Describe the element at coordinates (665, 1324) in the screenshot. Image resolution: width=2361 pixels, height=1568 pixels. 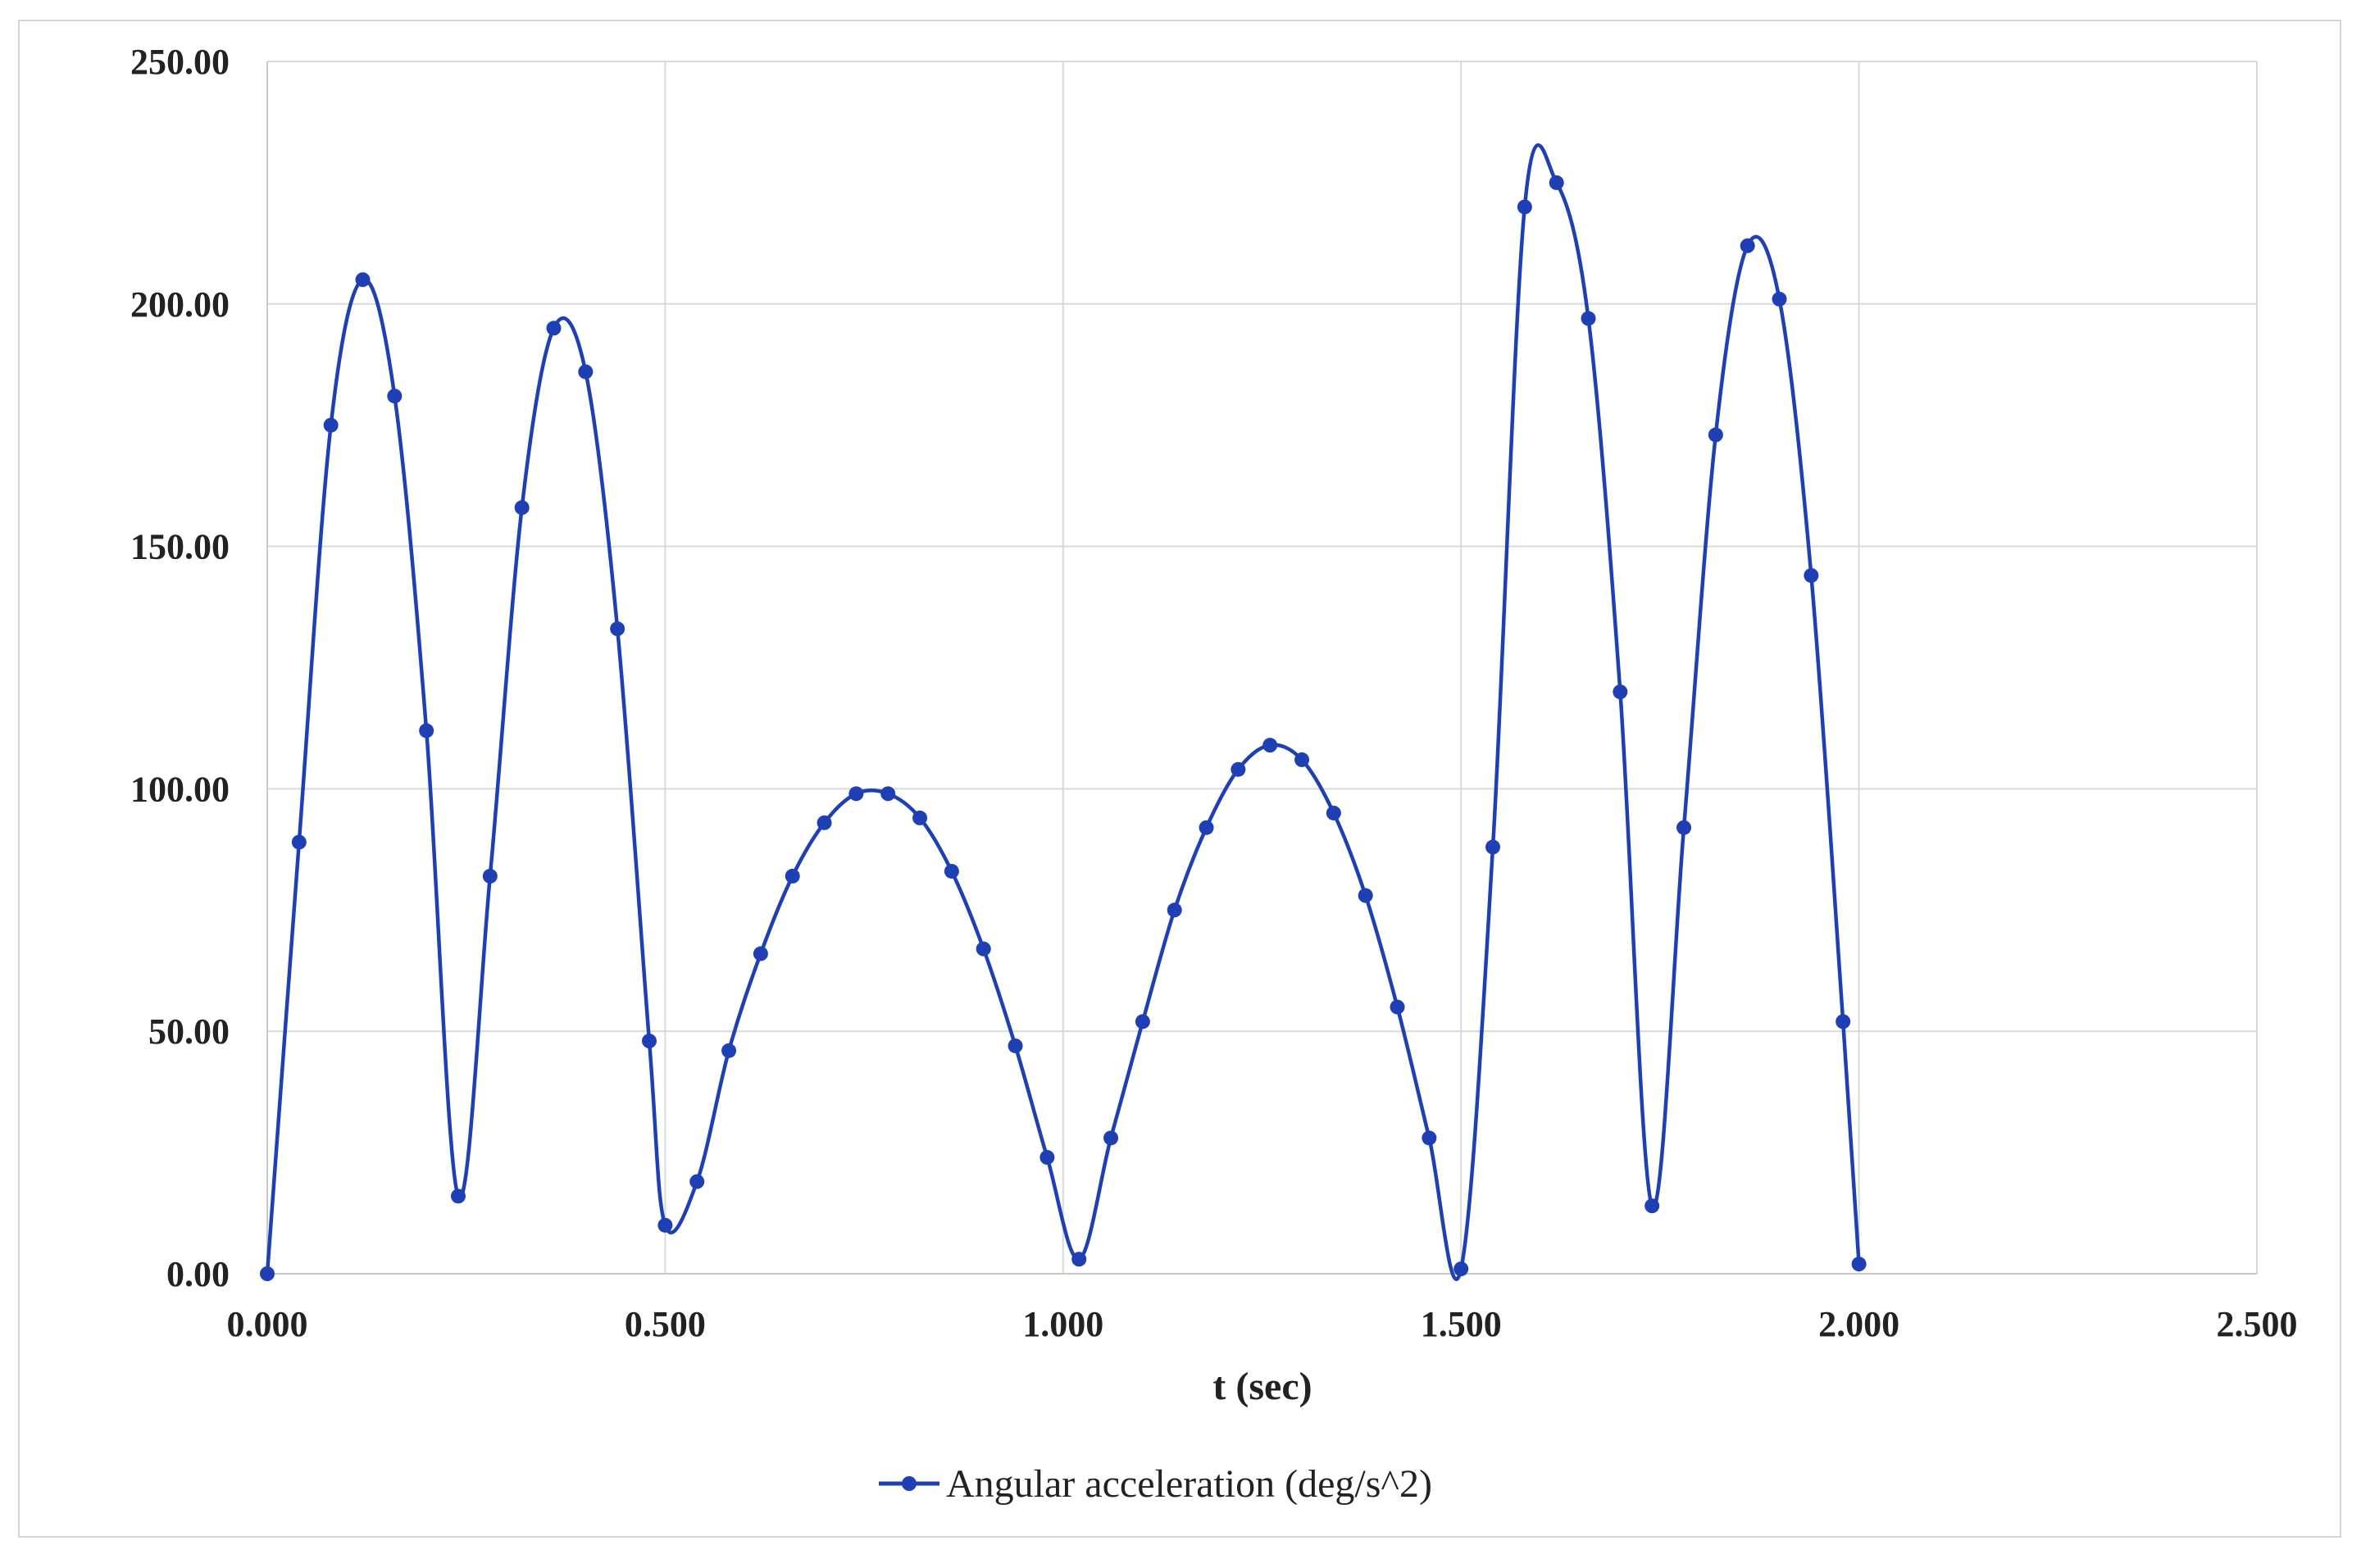
I see `x-tick-label: 0.500` at that location.